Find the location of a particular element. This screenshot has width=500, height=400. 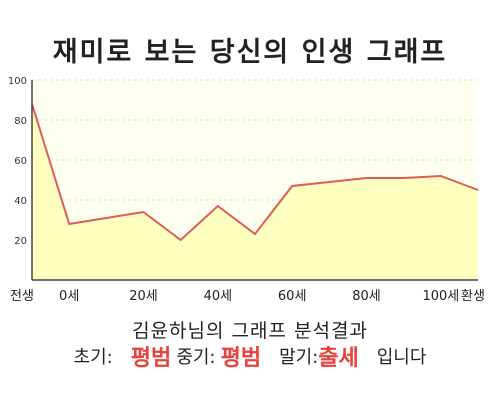

analysis-summary: 초기: 평범 중기: 평범 말기:출세 입니다 is located at coordinates (250, 356).